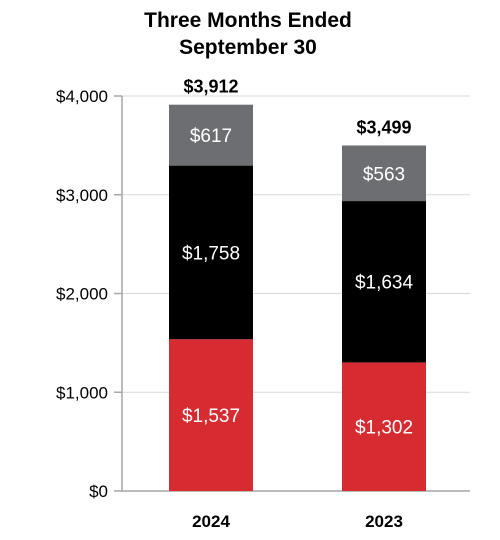  I want to click on data-label: $563, so click(384, 174).